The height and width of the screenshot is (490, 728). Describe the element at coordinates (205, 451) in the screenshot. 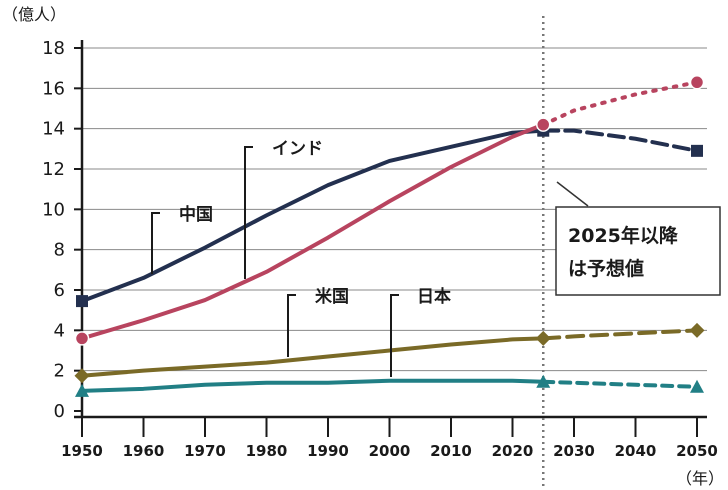

I see `x-tick-label: 1970` at that location.